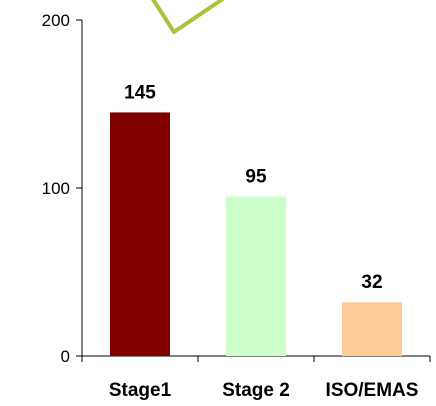 The height and width of the screenshot is (406, 436). I want to click on data-label: 32, so click(371, 282).